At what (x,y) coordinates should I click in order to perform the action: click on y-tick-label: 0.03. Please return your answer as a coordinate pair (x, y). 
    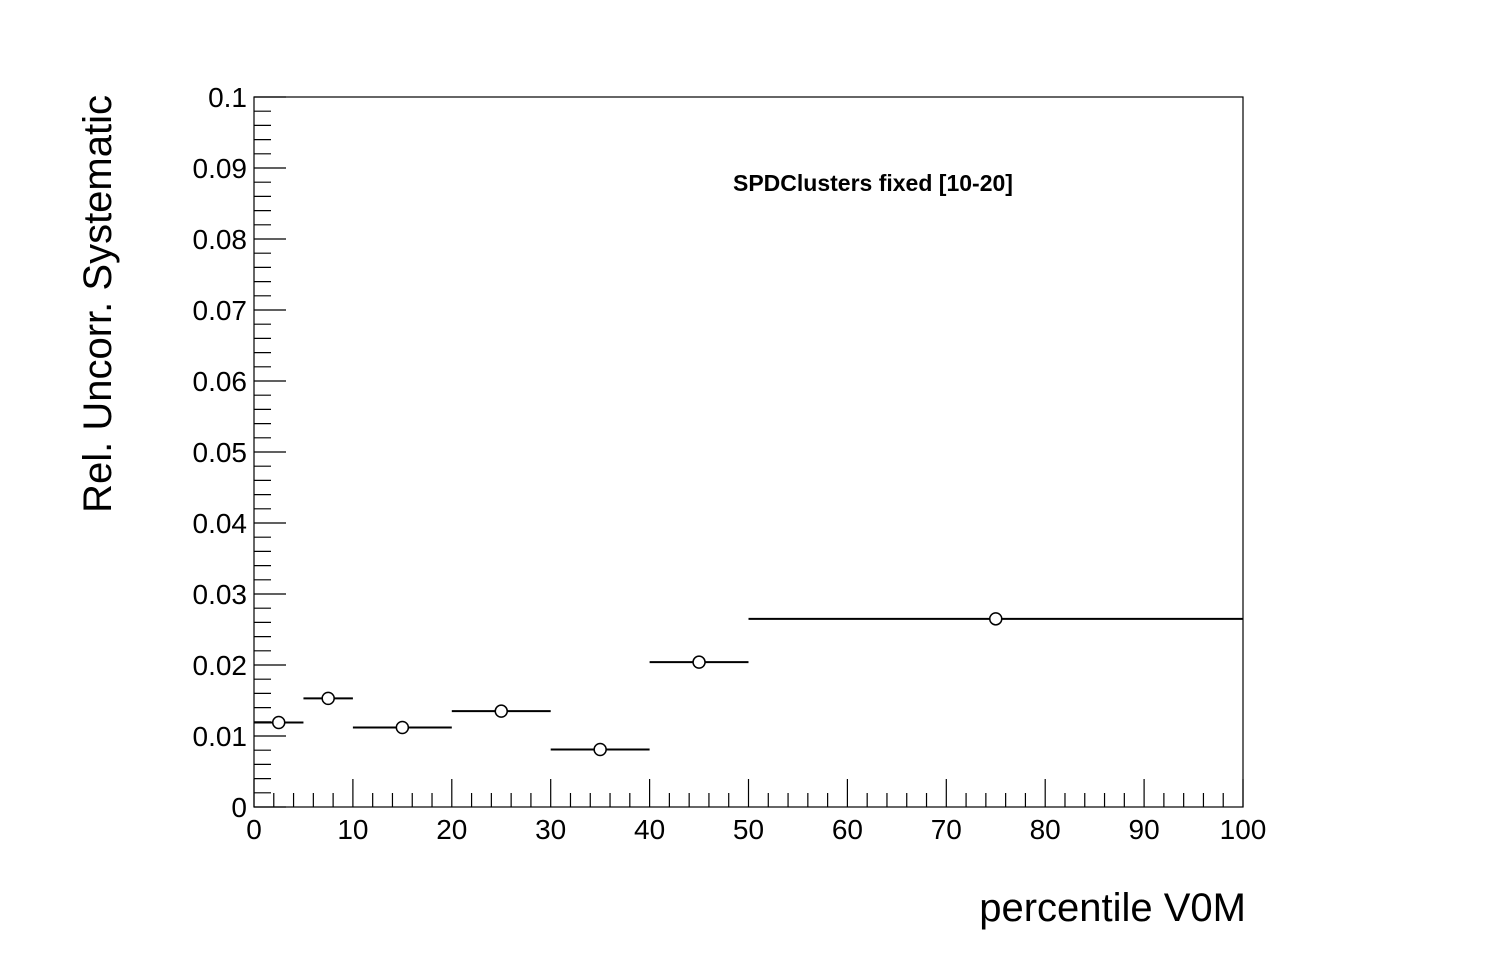
    Looking at the image, I should click on (220, 594).